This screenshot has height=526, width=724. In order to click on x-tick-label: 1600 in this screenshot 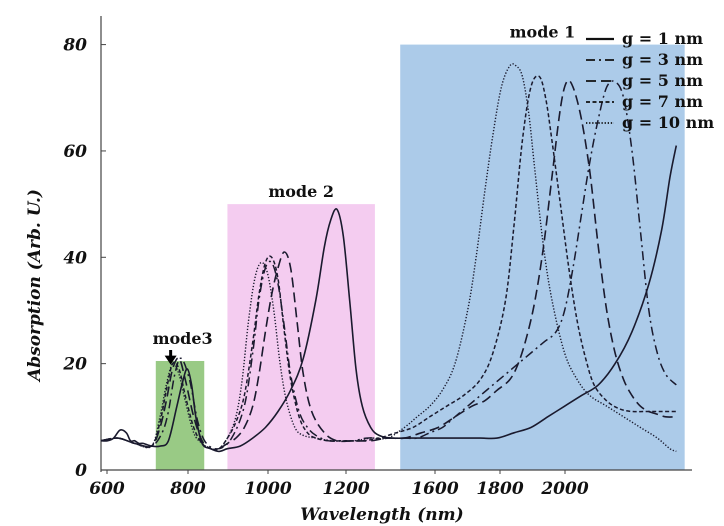, I will do `click(434, 489)`.